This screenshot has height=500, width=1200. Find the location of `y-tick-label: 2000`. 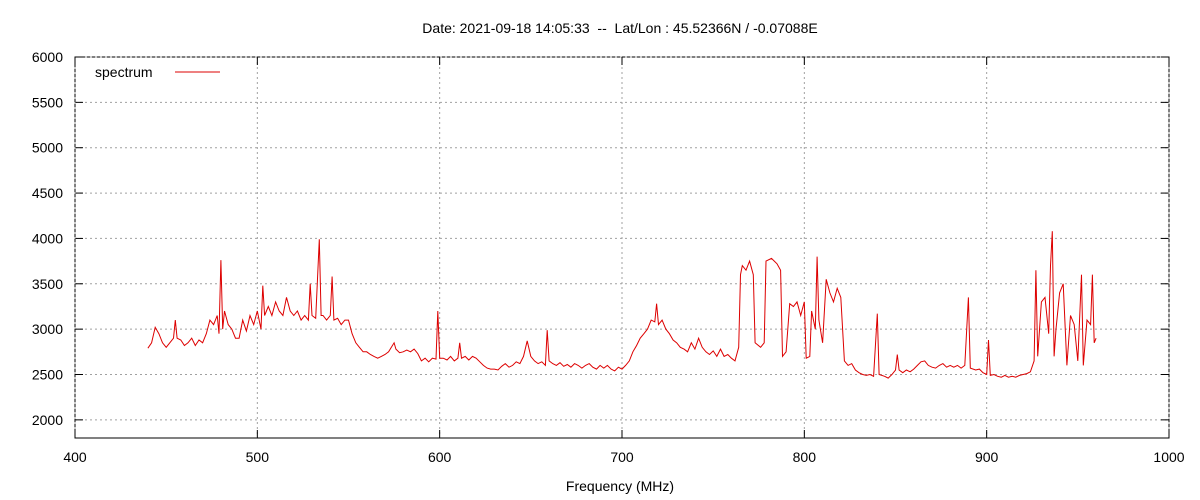

y-tick-label: 2000 is located at coordinates (47, 420).